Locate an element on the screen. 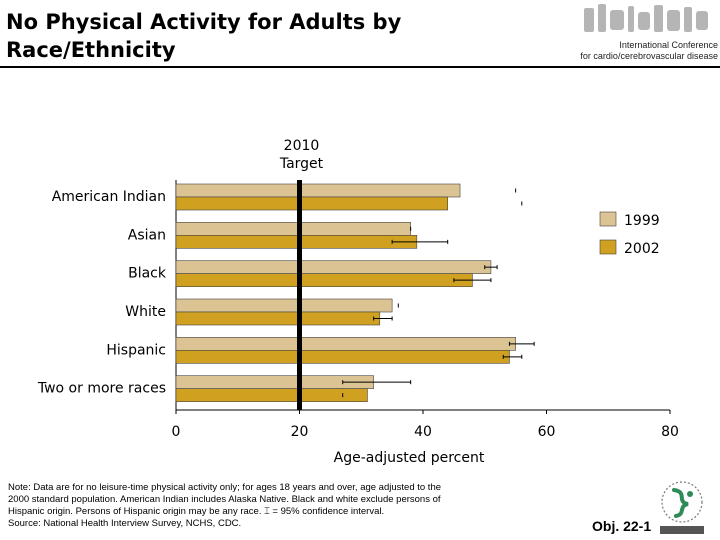 The width and height of the screenshot is (720, 540). category-label-5: Two or more races is located at coordinates (101, 389).